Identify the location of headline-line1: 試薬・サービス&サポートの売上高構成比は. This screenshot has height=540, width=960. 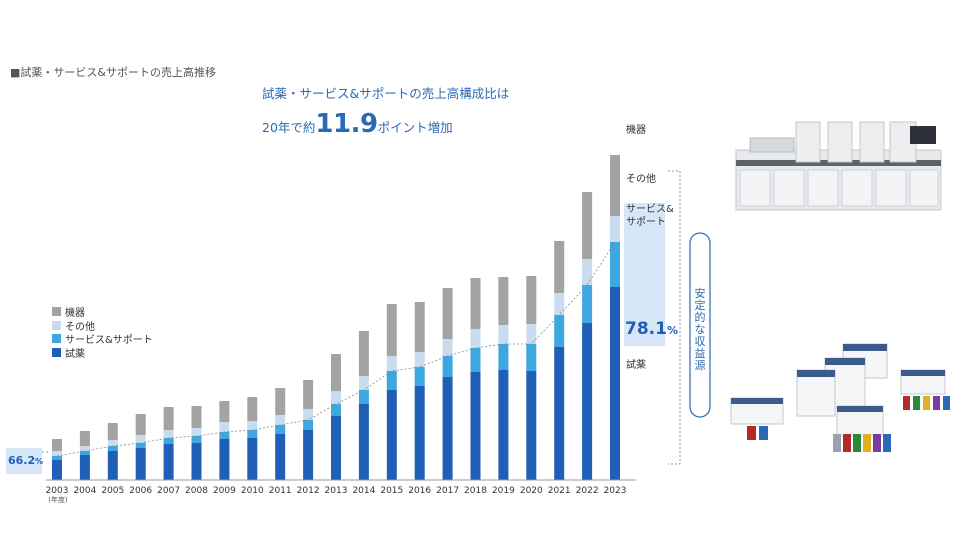
(386, 93).